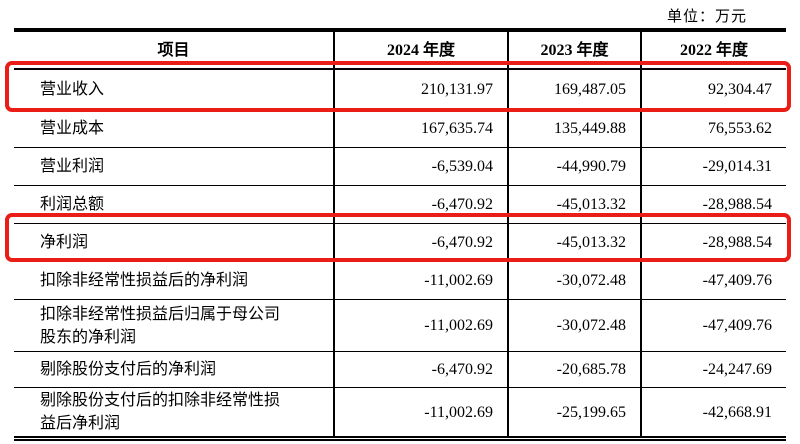 The height and width of the screenshot is (444, 800). What do you see at coordinates (64, 242) in the screenshot?
I see `row-label: 净利润` at bounding box center [64, 242].